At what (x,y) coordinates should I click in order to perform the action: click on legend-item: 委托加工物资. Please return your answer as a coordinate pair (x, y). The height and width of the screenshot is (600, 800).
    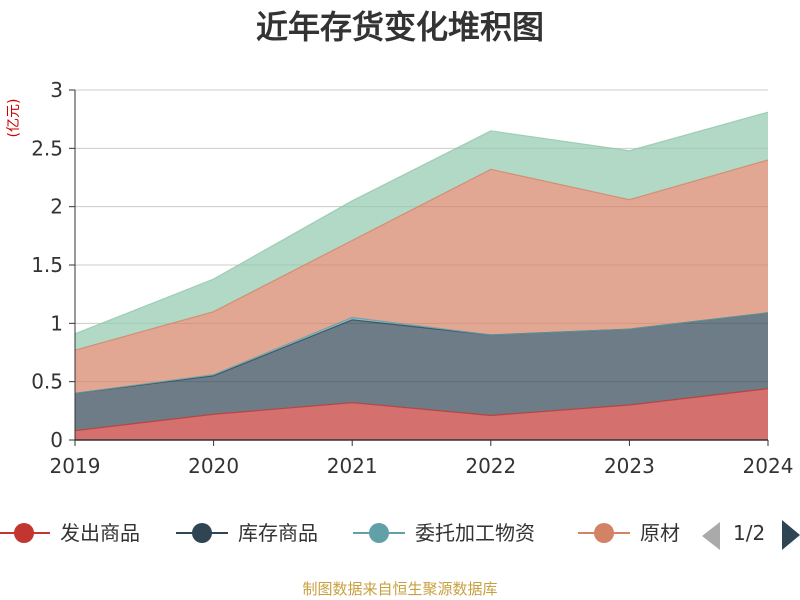
    Looking at the image, I should click on (444, 533).